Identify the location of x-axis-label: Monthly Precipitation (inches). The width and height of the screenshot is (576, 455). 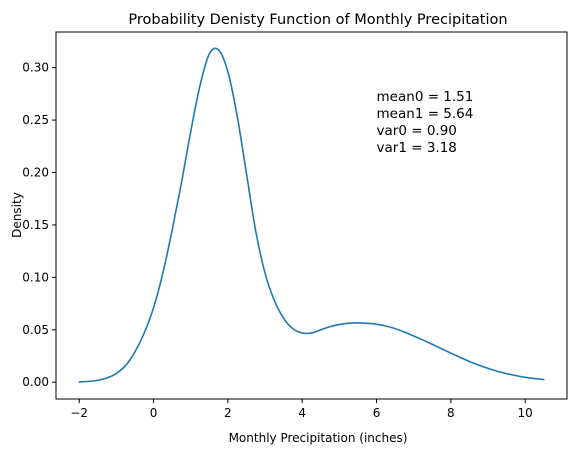
(318, 438).